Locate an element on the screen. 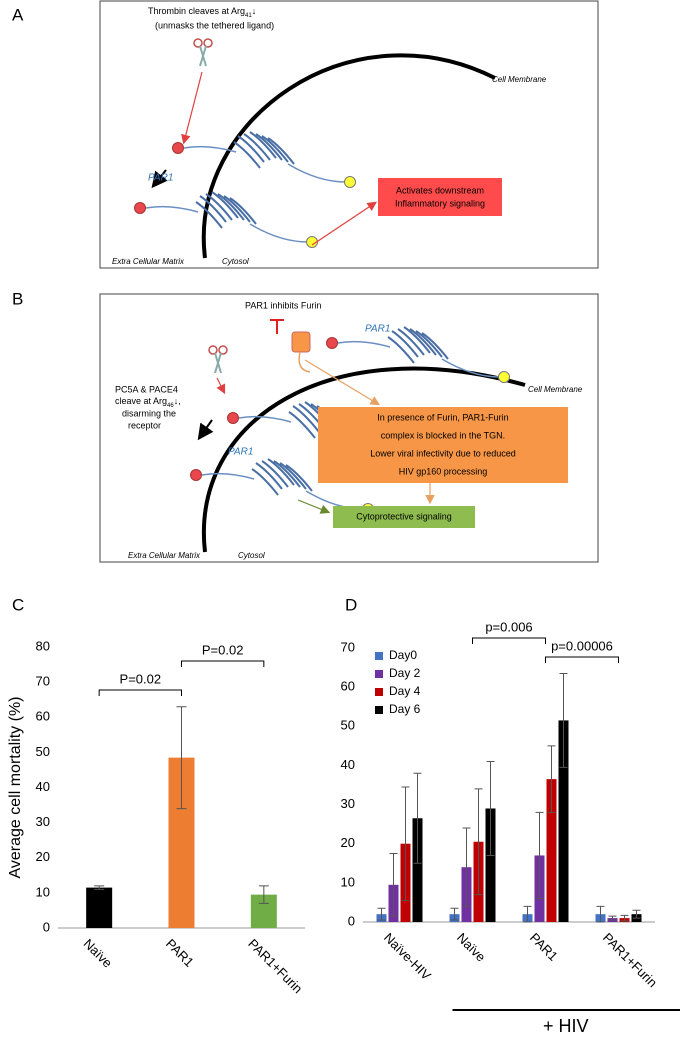 This screenshot has height=1038, width=685. legend-label: Day0 is located at coordinates (403, 655).